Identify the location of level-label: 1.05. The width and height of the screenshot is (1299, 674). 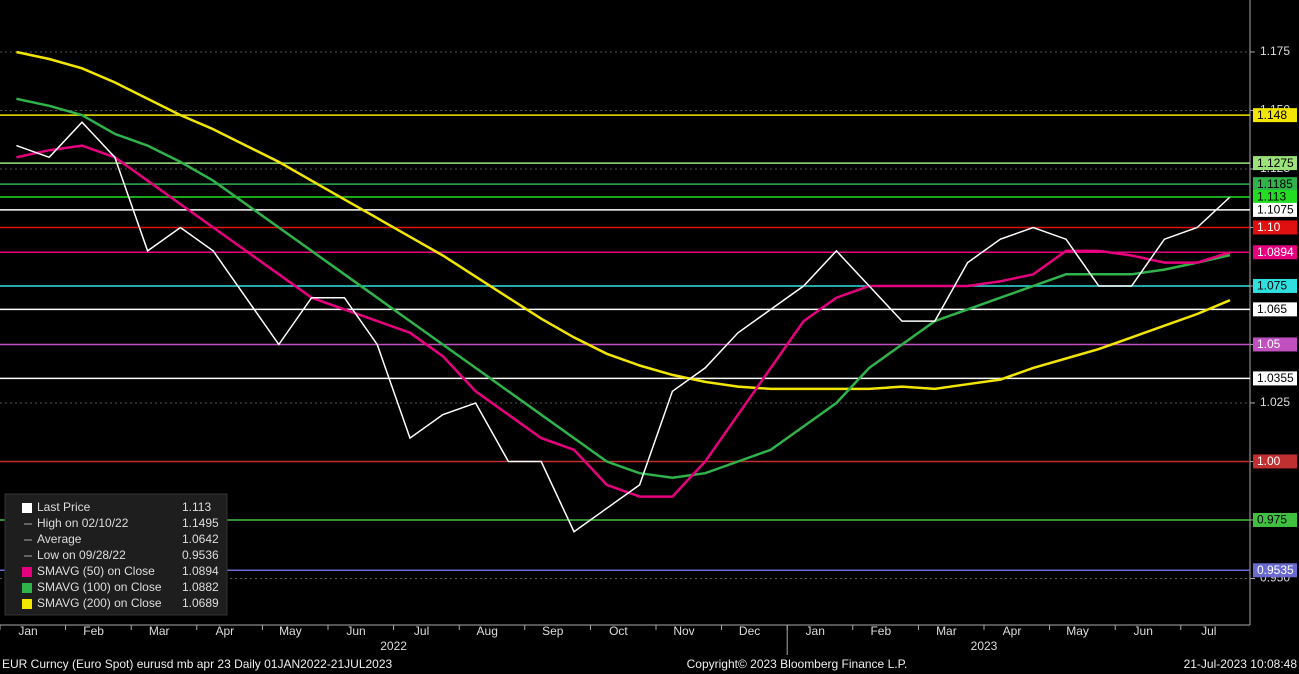
(1269, 344).